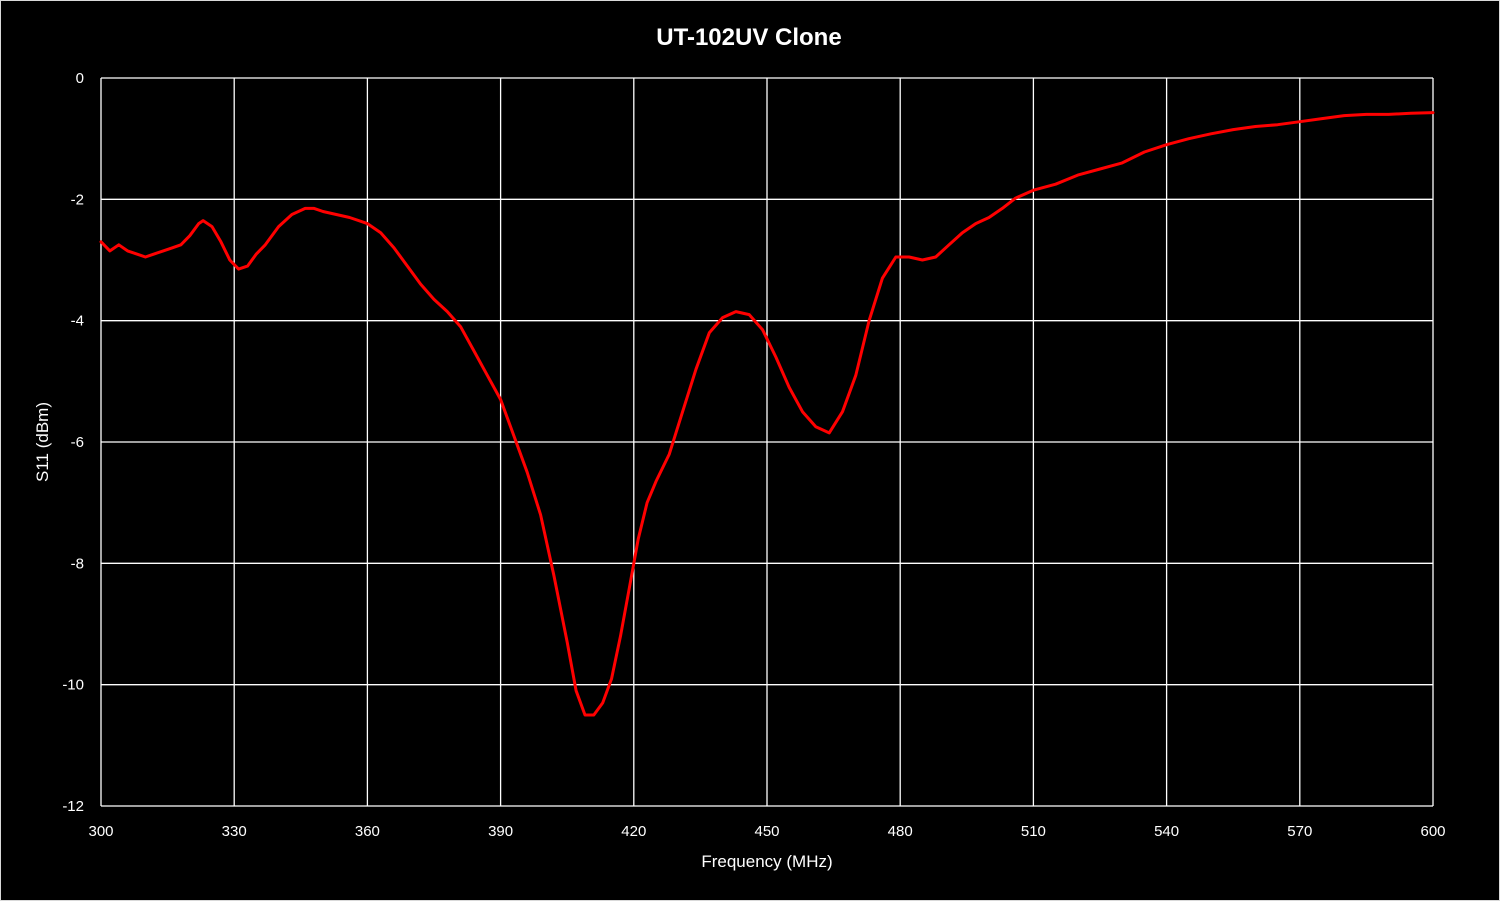  I want to click on x-tick-label: 450, so click(766, 831).